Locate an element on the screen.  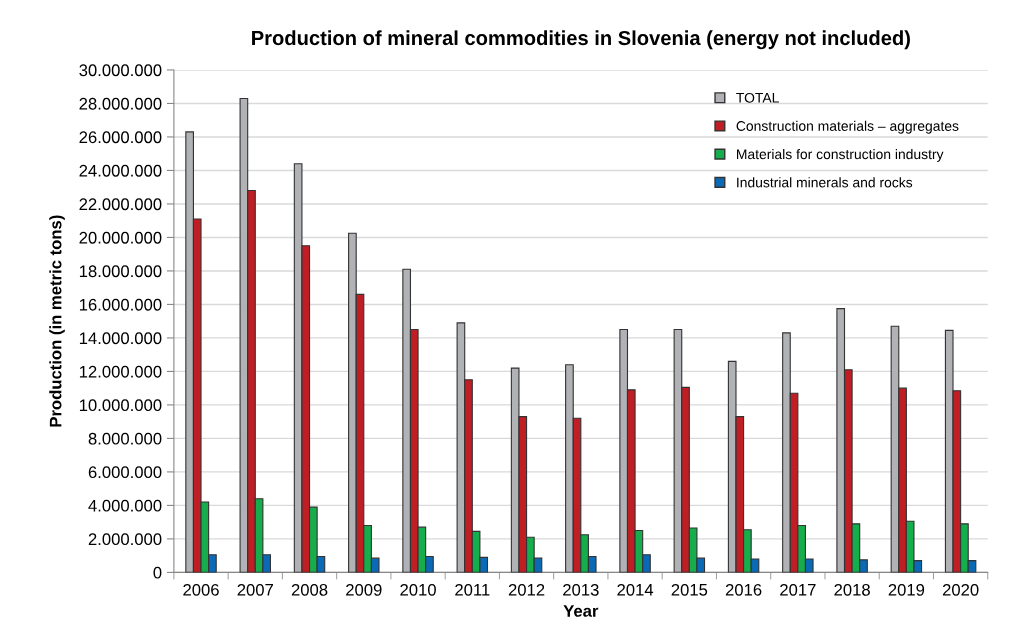
y-tick-label: 22.000.000 is located at coordinates (120, 204).